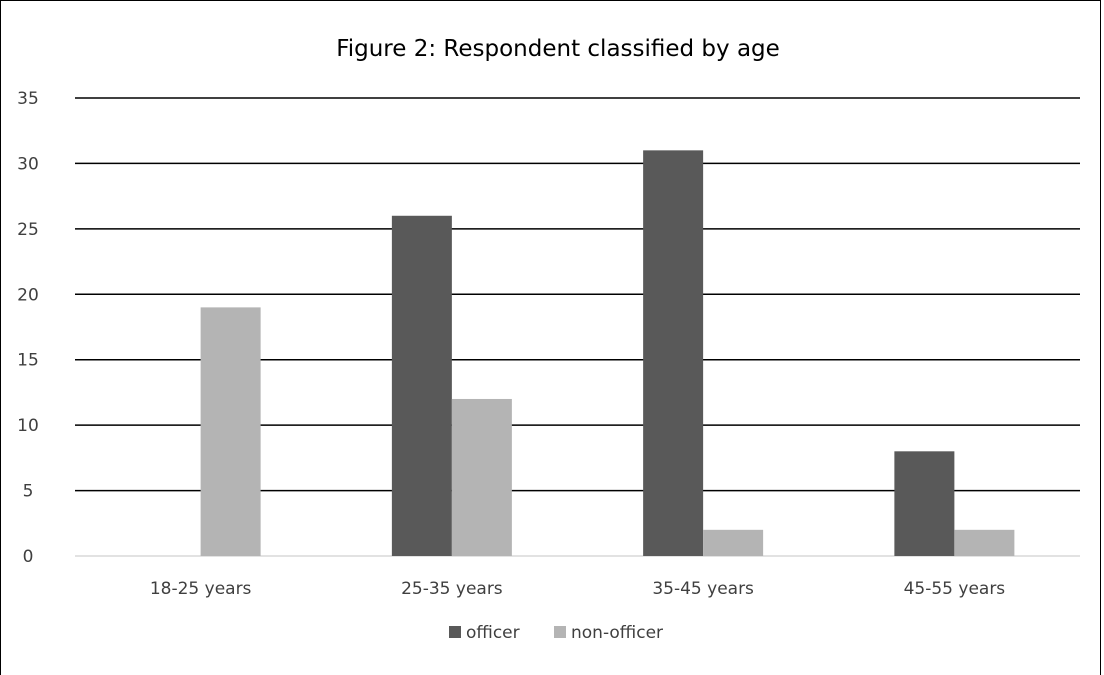  Describe the element at coordinates (28, 426) in the screenshot. I see `y-tick-label: 10` at that location.